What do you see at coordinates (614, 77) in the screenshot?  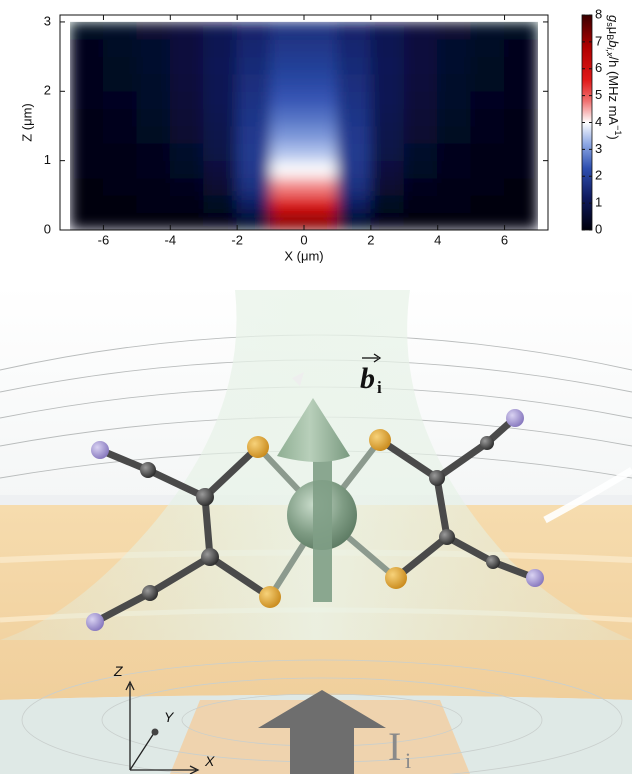 I see `colorbar-label: gsμBbi,x/h (MHz mA−1)` at bounding box center [614, 77].